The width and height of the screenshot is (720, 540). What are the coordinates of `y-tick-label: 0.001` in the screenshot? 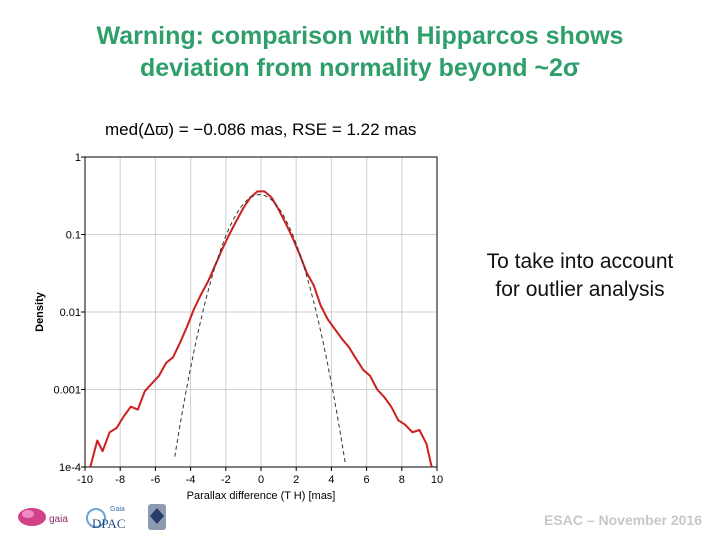 It's located at (67, 391).